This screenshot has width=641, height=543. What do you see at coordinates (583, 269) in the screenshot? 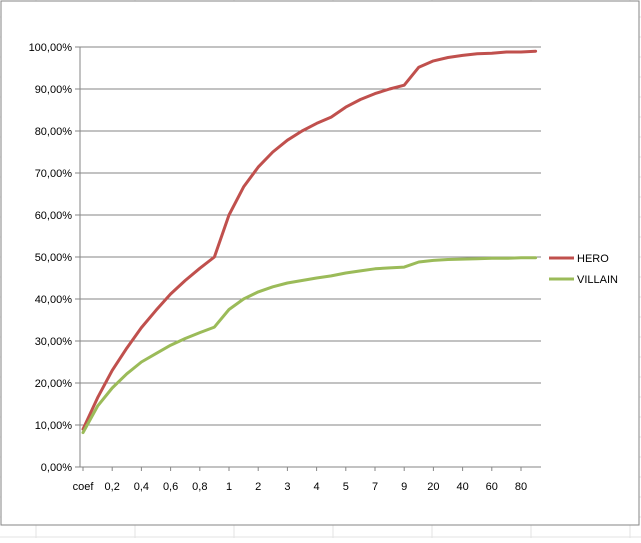
I see `legend: HERO VILLAIN` at bounding box center [583, 269].